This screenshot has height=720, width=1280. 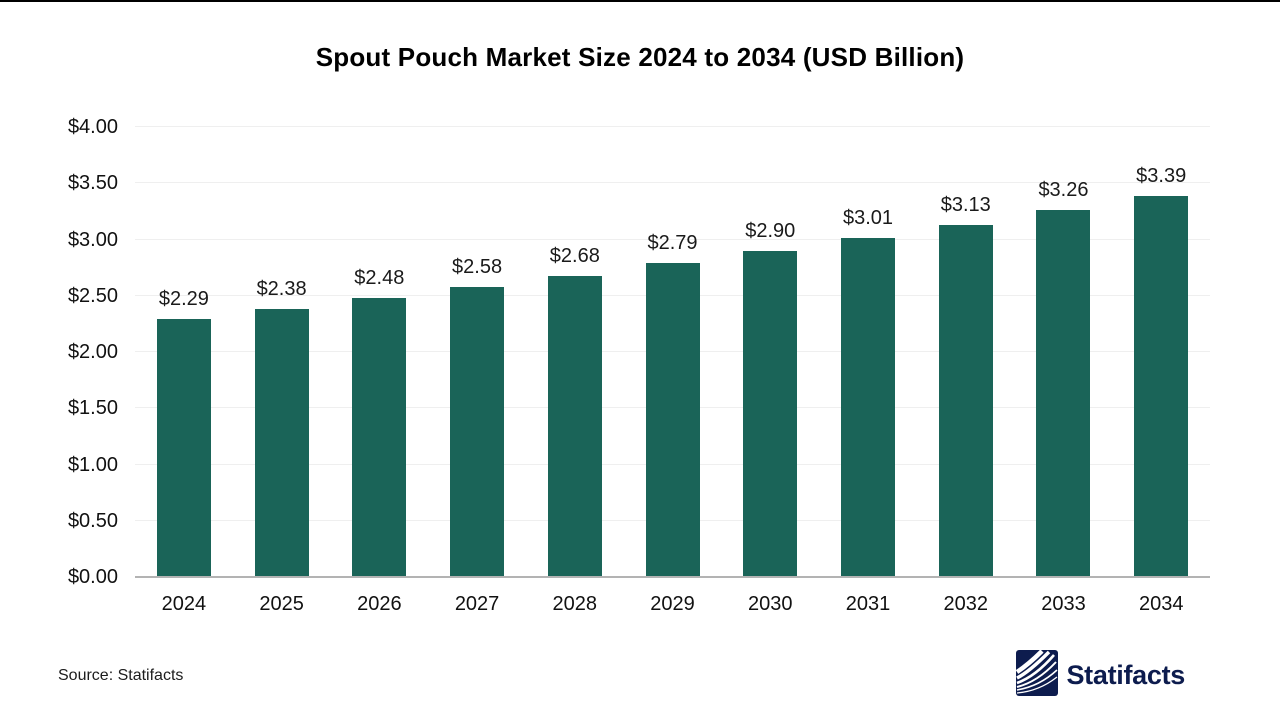 What do you see at coordinates (379, 604) in the screenshot?
I see `x-axis-tick-label: 2026` at bounding box center [379, 604].